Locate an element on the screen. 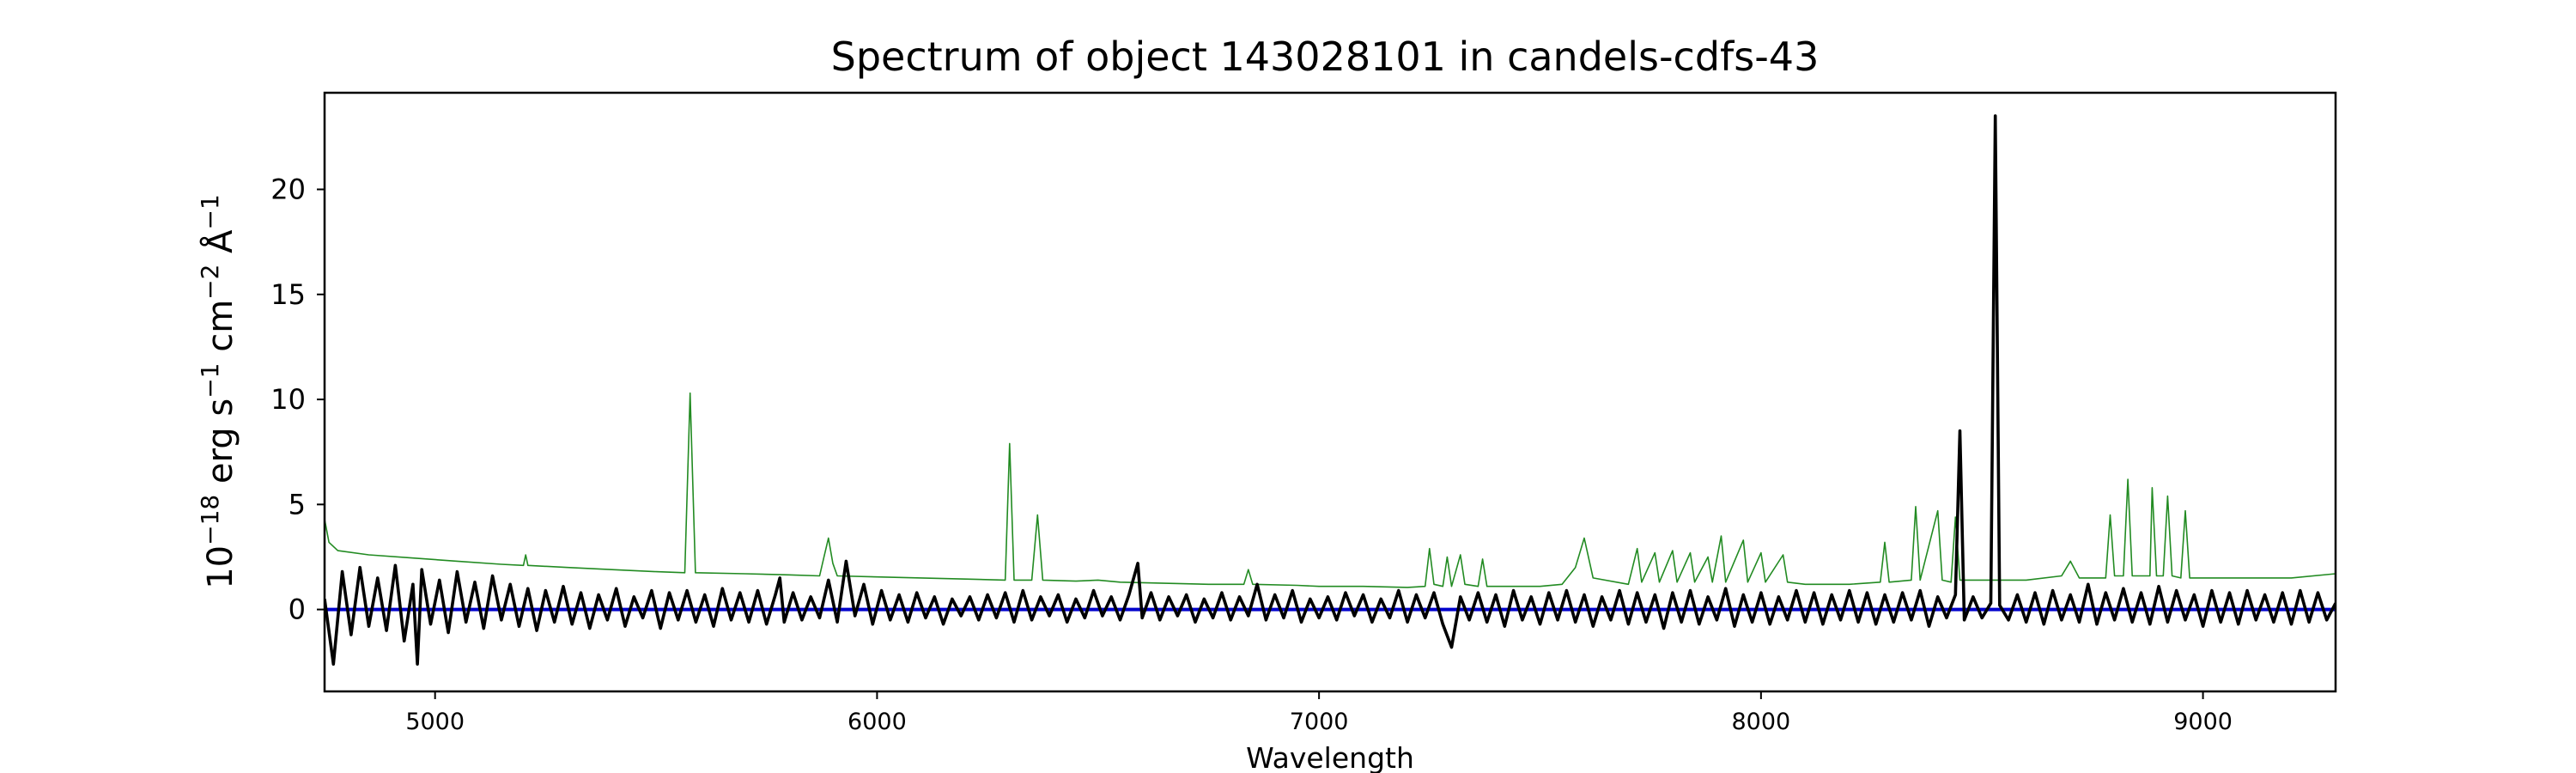 The width and height of the screenshot is (2576, 773). y-tick-label: 15 is located at coordinates (288, 294).